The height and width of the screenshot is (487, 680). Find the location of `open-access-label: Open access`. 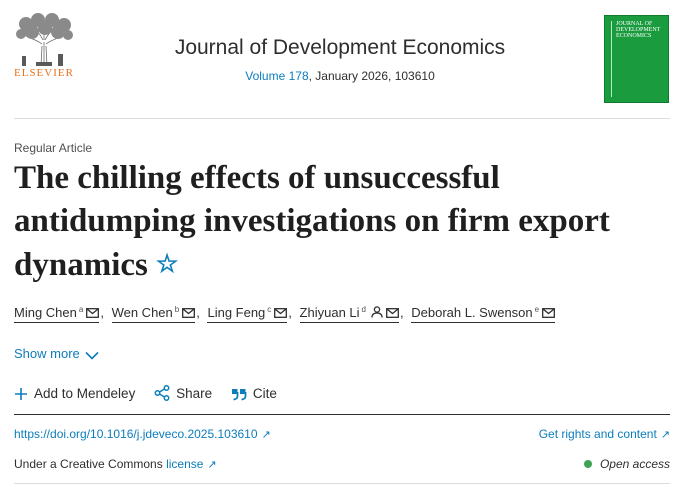

open-access-label: Open access is located at coordinates (634, 464).